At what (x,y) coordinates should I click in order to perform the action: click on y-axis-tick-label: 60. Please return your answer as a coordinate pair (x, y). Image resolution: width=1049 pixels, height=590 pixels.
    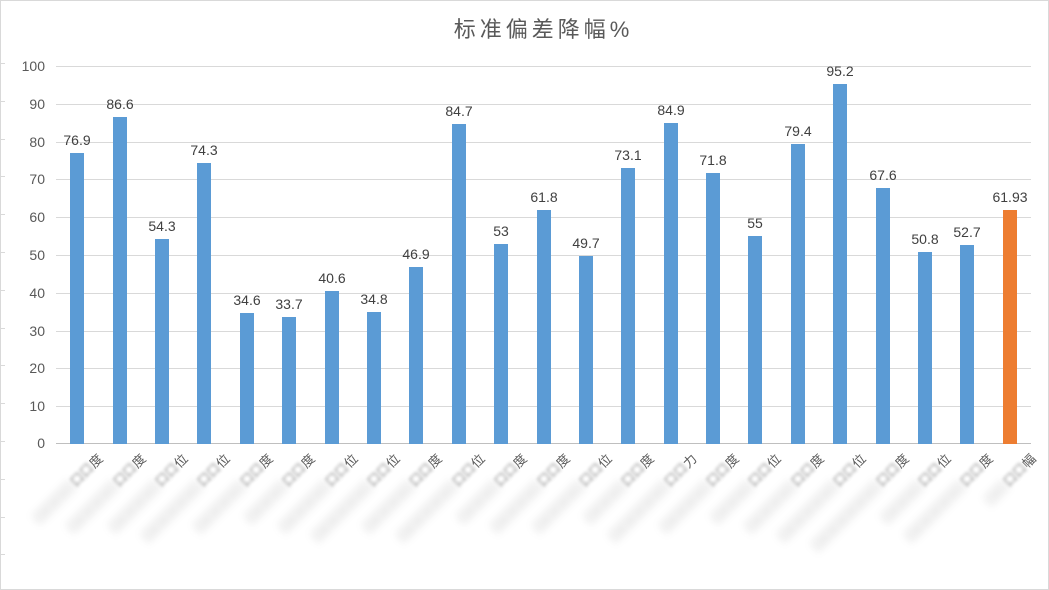
    Looking at the image, I should click on (37, 217).